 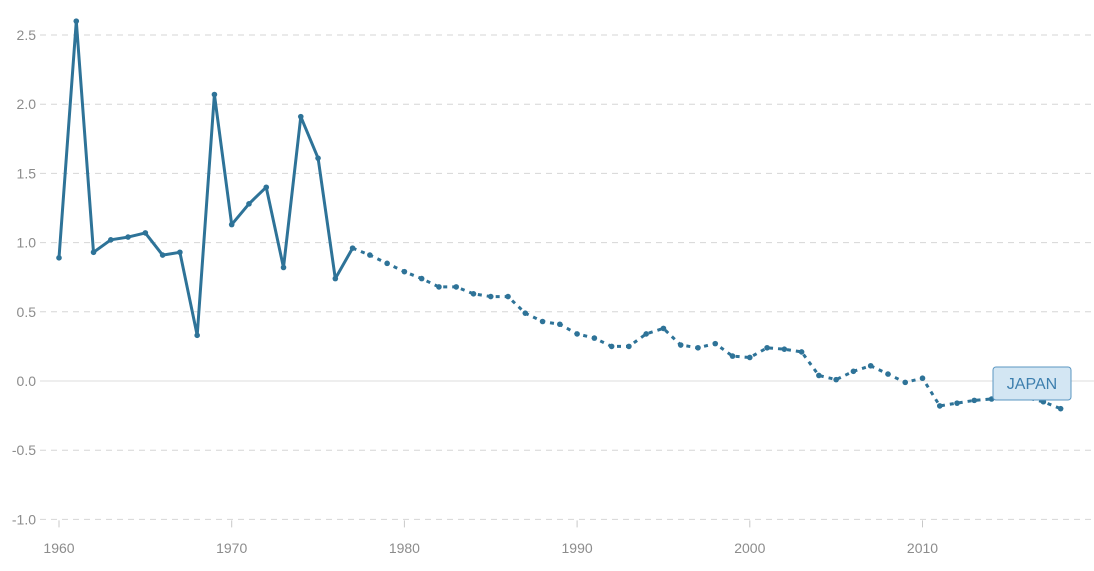 I want to click on y-tick-label: 2.5, so click(x=27, y=35).